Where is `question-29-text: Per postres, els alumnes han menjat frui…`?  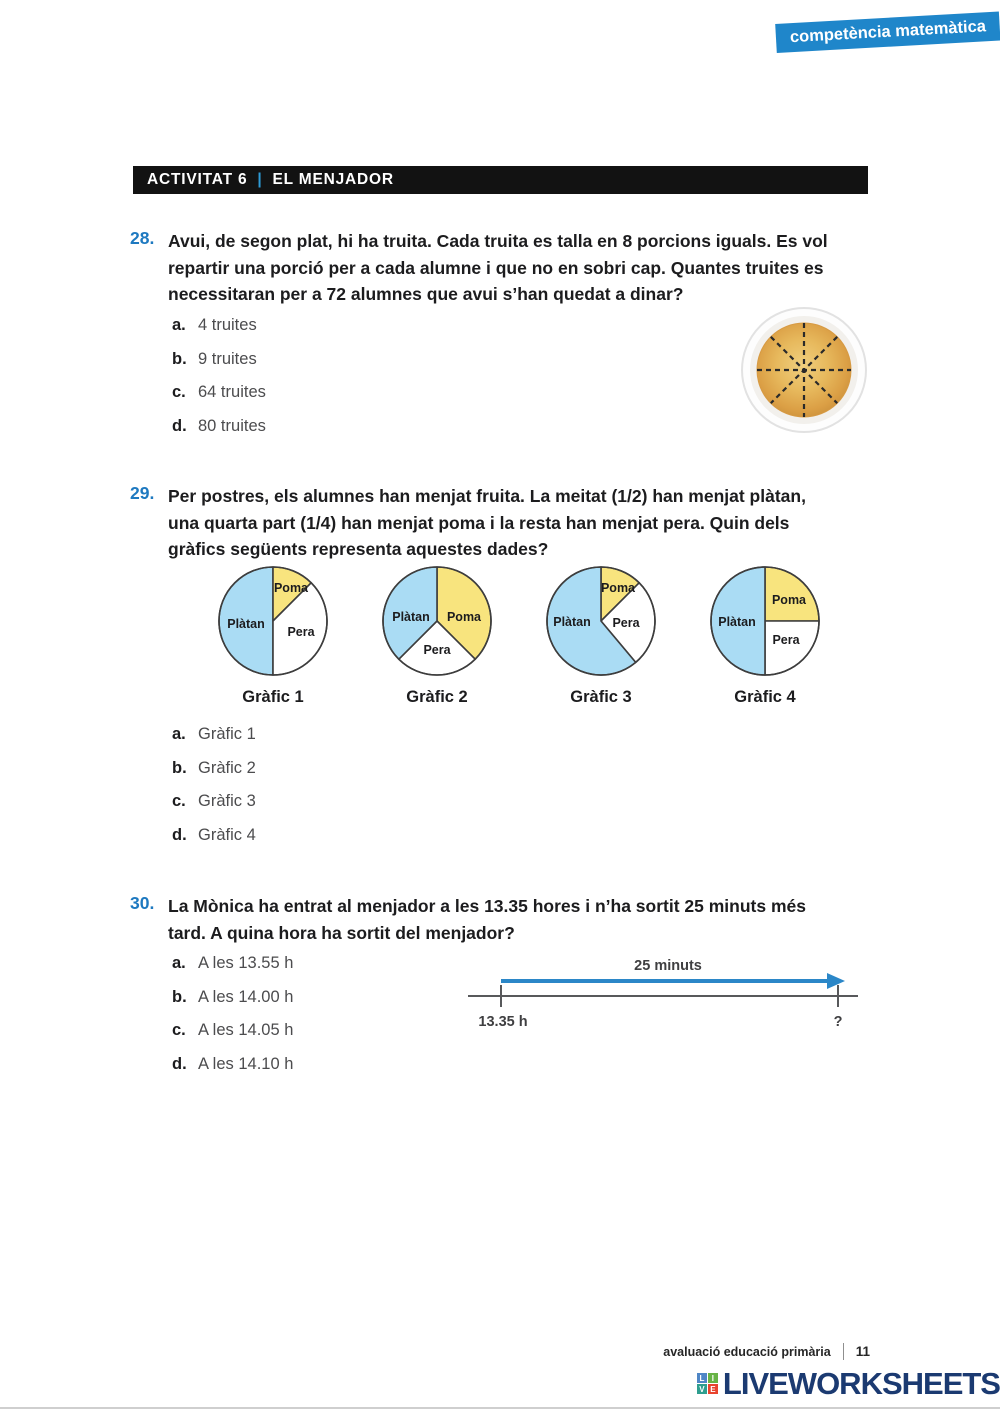 question-29-text: Per postres, els alumnes han menjat frui… is located at coordinates (487, 522).